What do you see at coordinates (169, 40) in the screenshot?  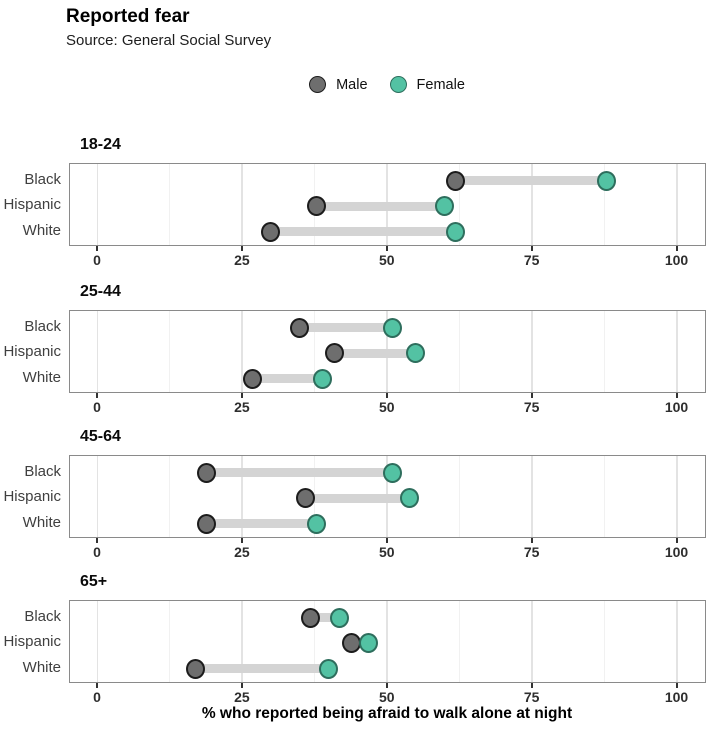 I see `chart-subtitle: Source: General Social Survey` at bounding box center [169, 40].